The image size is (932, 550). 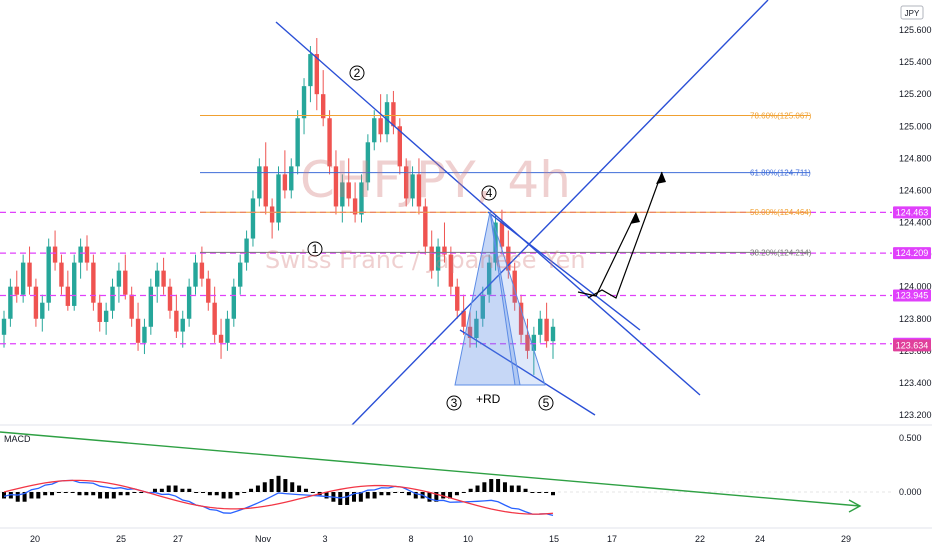 I want to click on y-tick-label: 123.200, so click(x=915, y=415).